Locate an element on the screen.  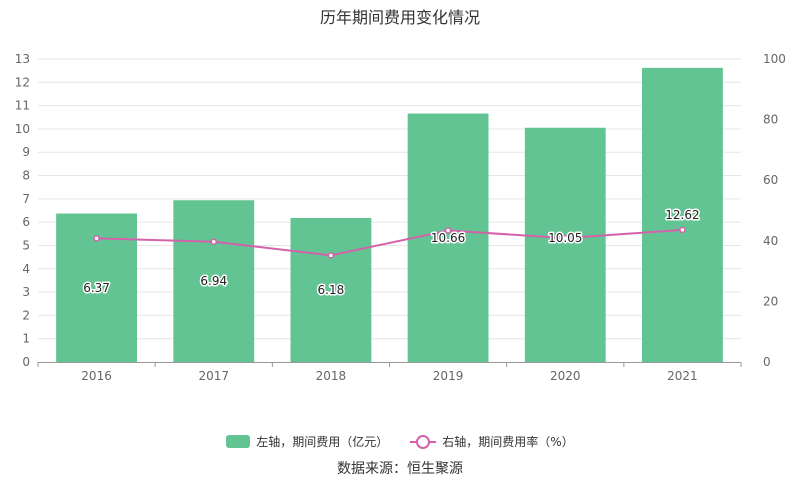
x-tick-label: 2016 is located at coordinates (96, 376).